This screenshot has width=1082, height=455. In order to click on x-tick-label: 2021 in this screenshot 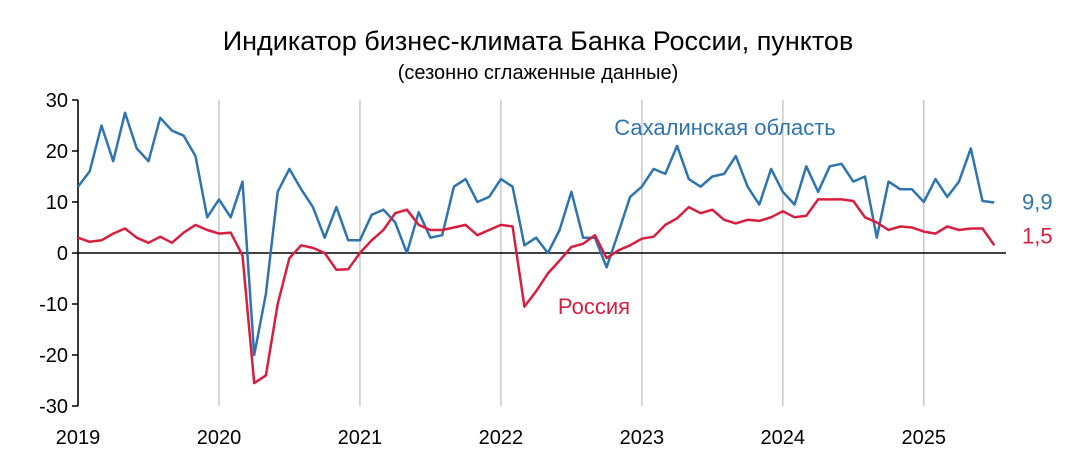, I will do `click(360, 438)`.